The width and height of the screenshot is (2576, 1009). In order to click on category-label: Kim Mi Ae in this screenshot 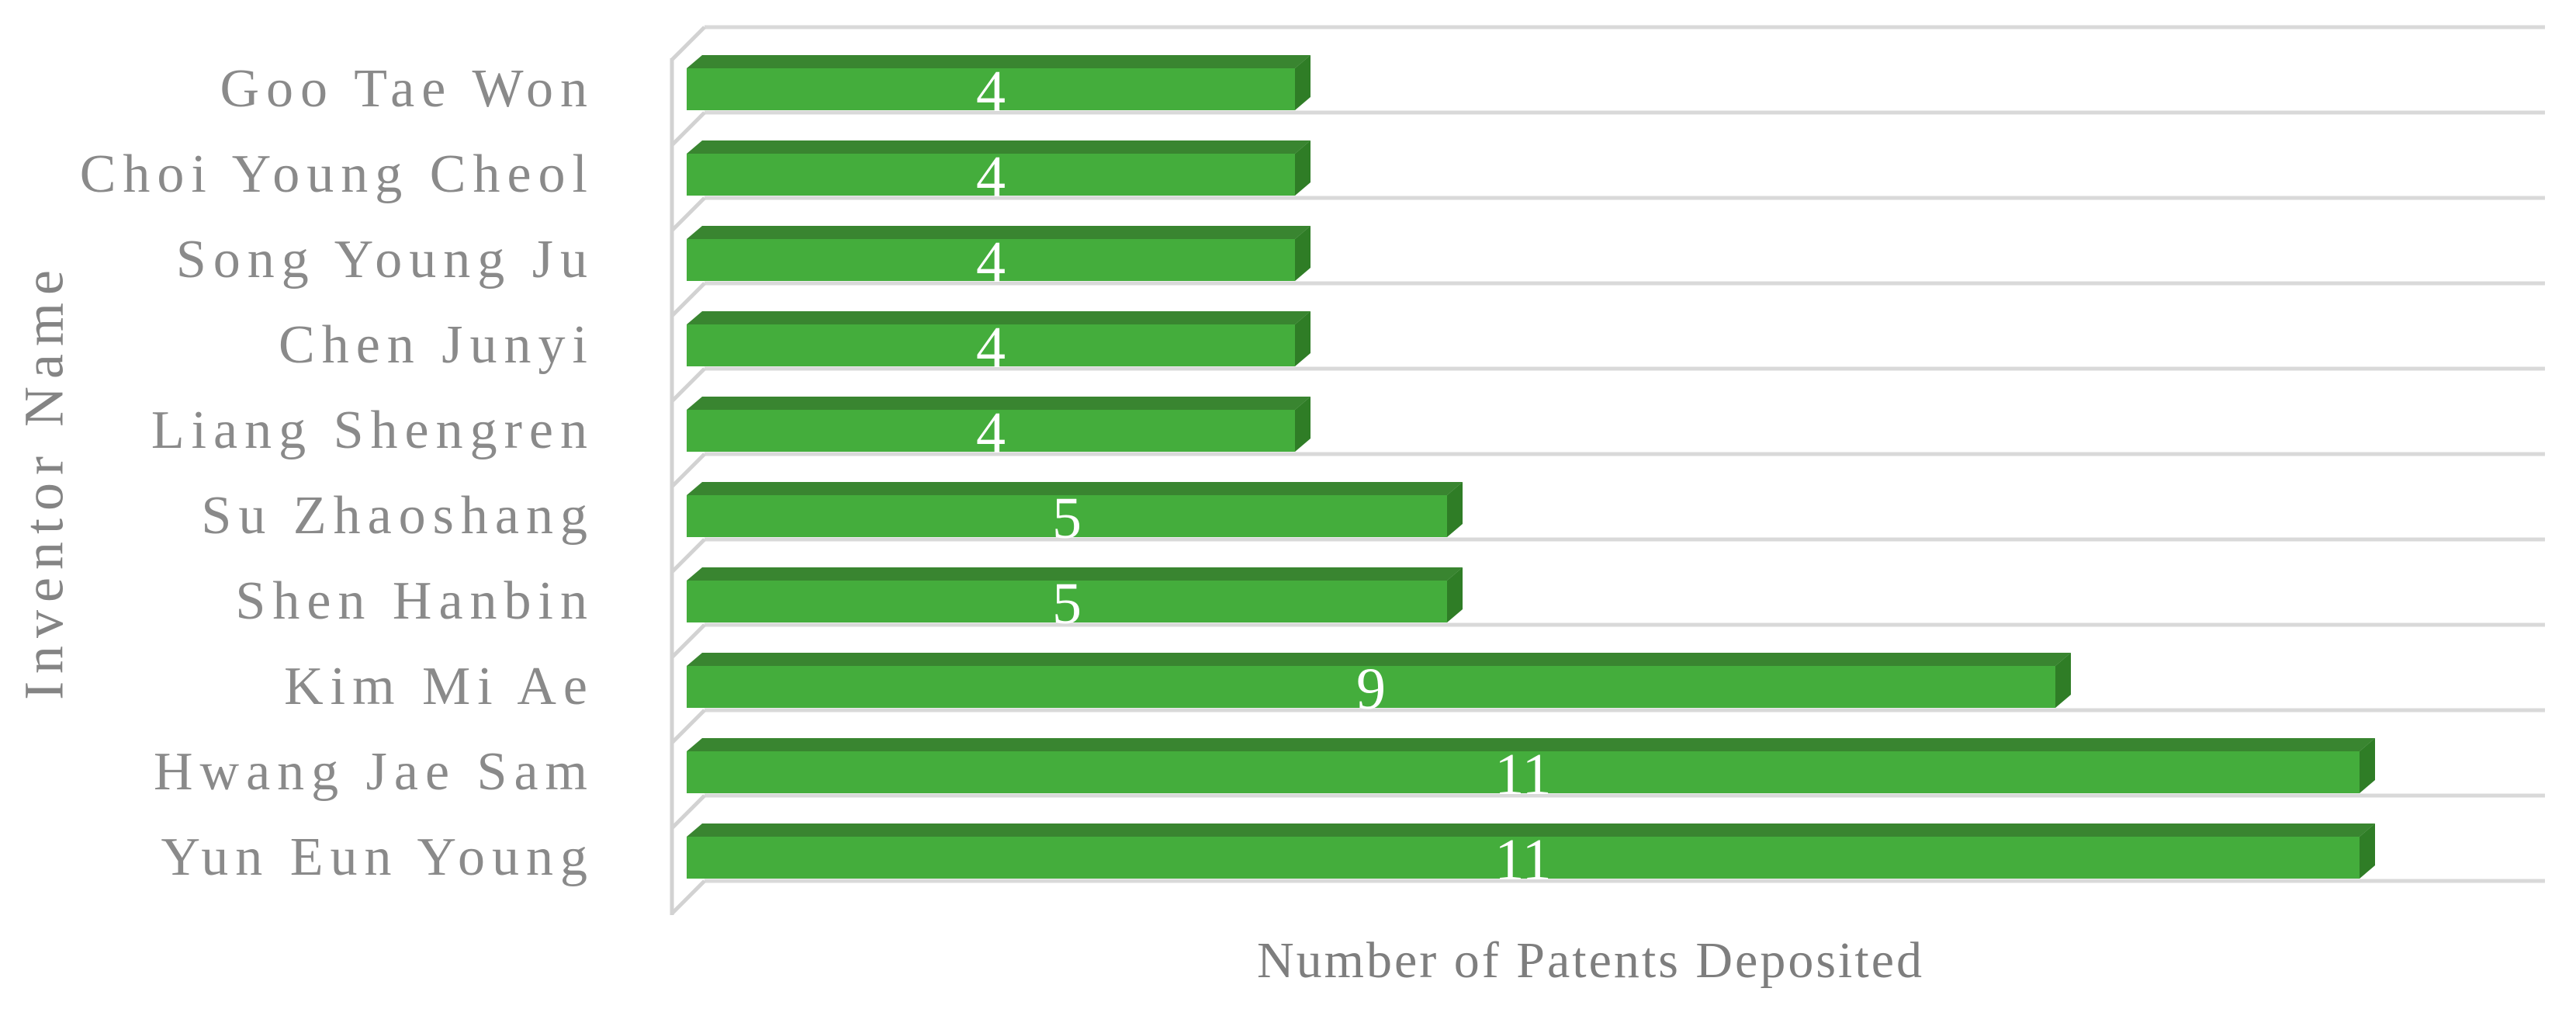, I will do `click(439, 686)`.